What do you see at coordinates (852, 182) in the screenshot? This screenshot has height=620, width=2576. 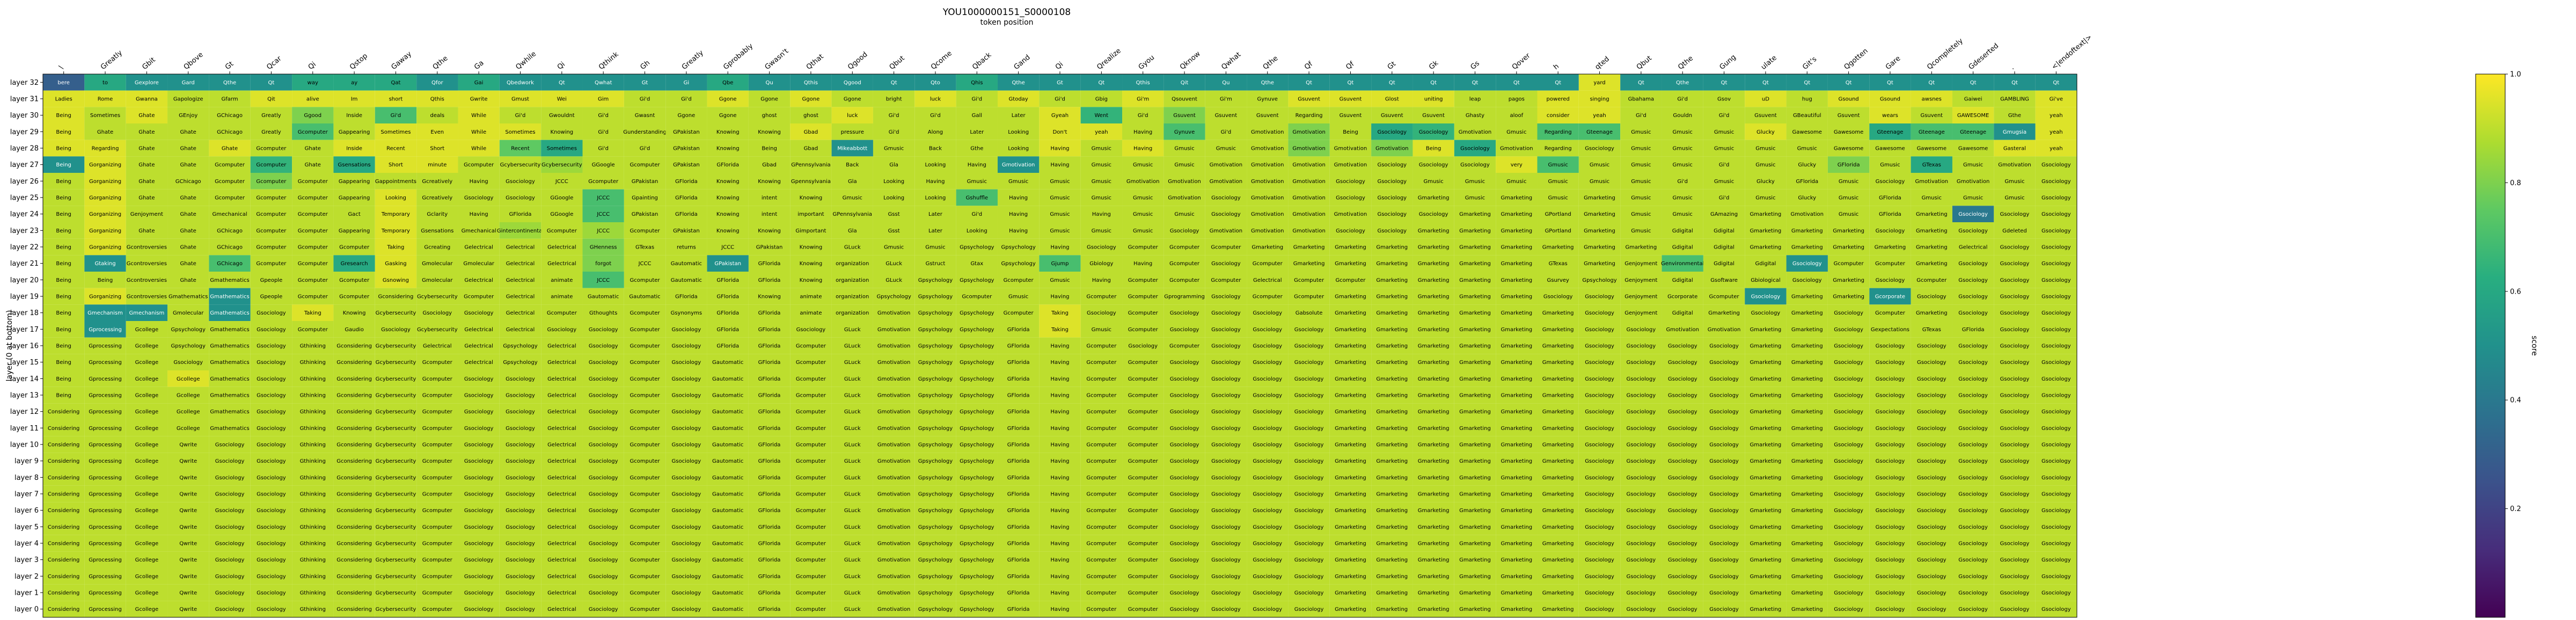 I see `cell-label: Gla` at bounding box center [852, 182].